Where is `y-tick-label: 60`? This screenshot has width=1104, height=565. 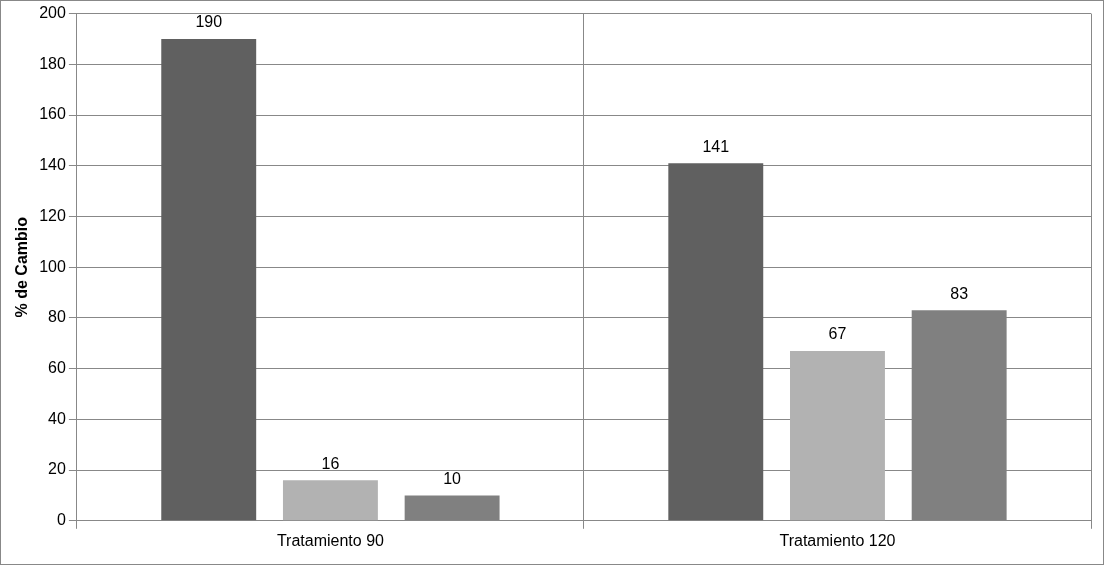 y-tick-label: 60 is located at coordinates (57, 368).